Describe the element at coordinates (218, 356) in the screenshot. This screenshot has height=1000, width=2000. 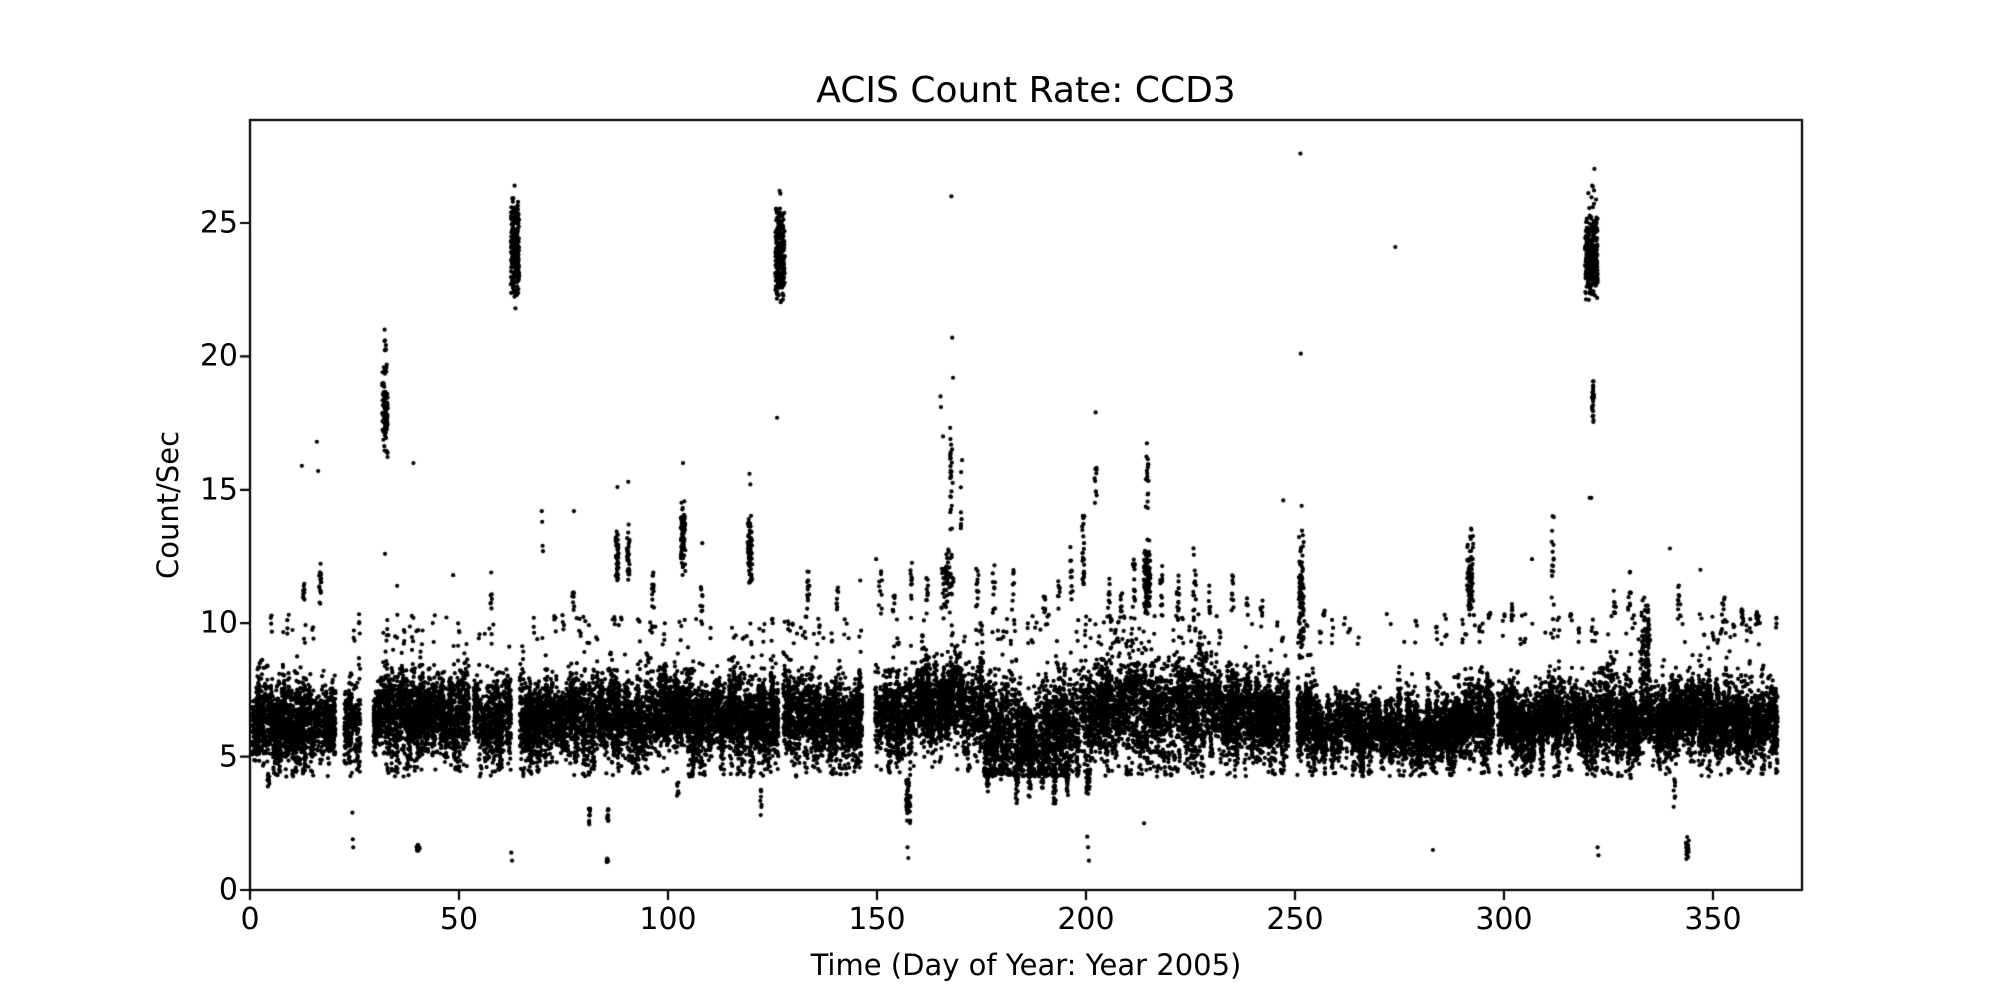
I see `y-tick-label: 20` at that location.